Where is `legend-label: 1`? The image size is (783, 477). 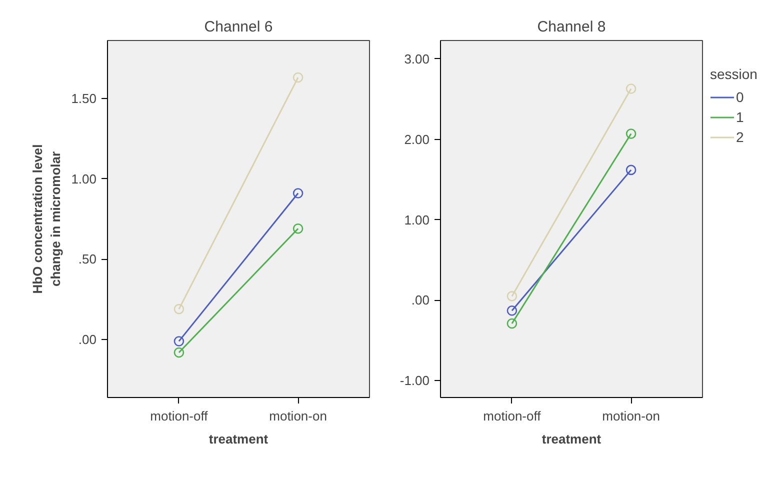 legend-label: 1 is located at coordinates (740, 117).